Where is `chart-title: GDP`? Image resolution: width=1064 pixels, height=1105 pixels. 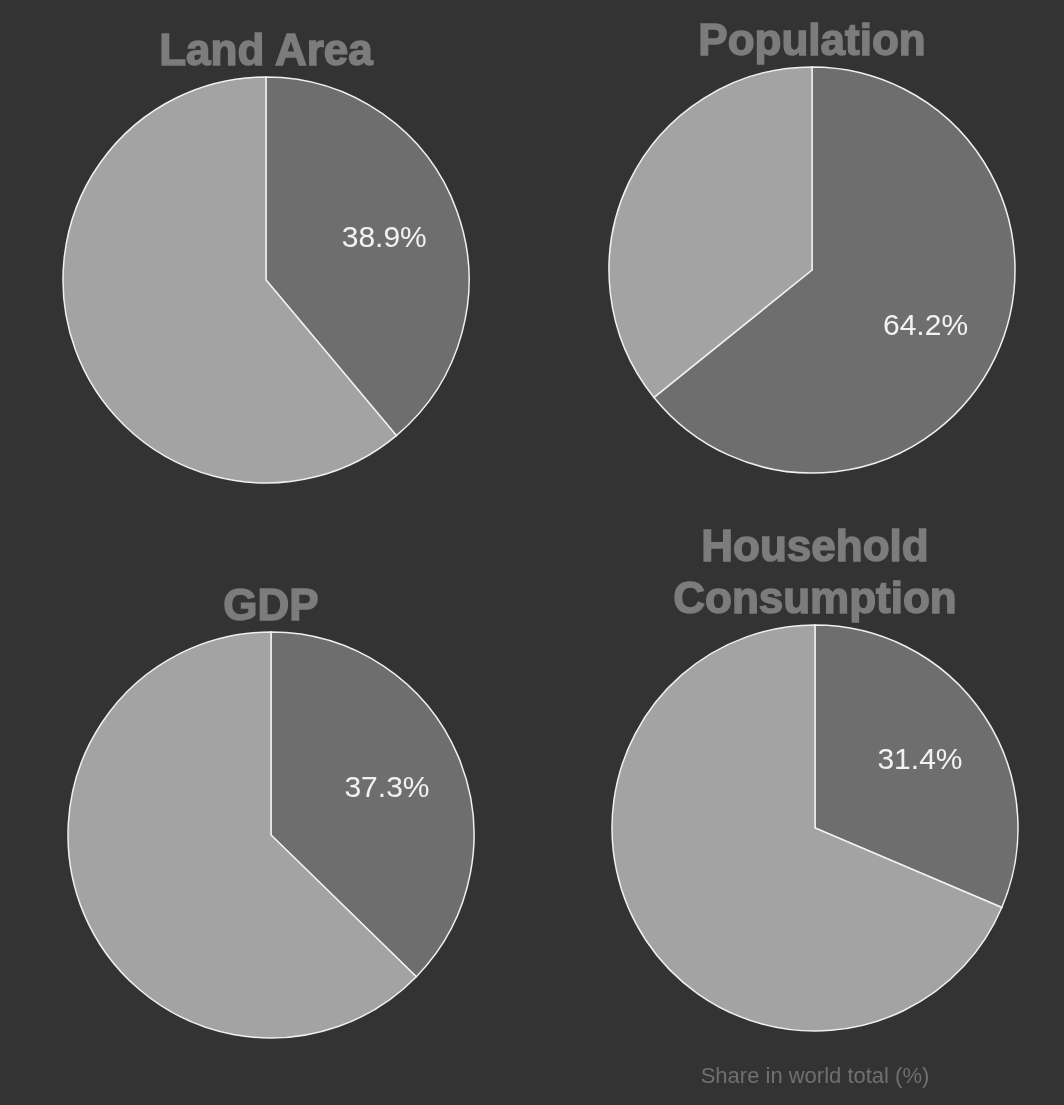
chart-title: GDP is located at coordinates (271, 604).